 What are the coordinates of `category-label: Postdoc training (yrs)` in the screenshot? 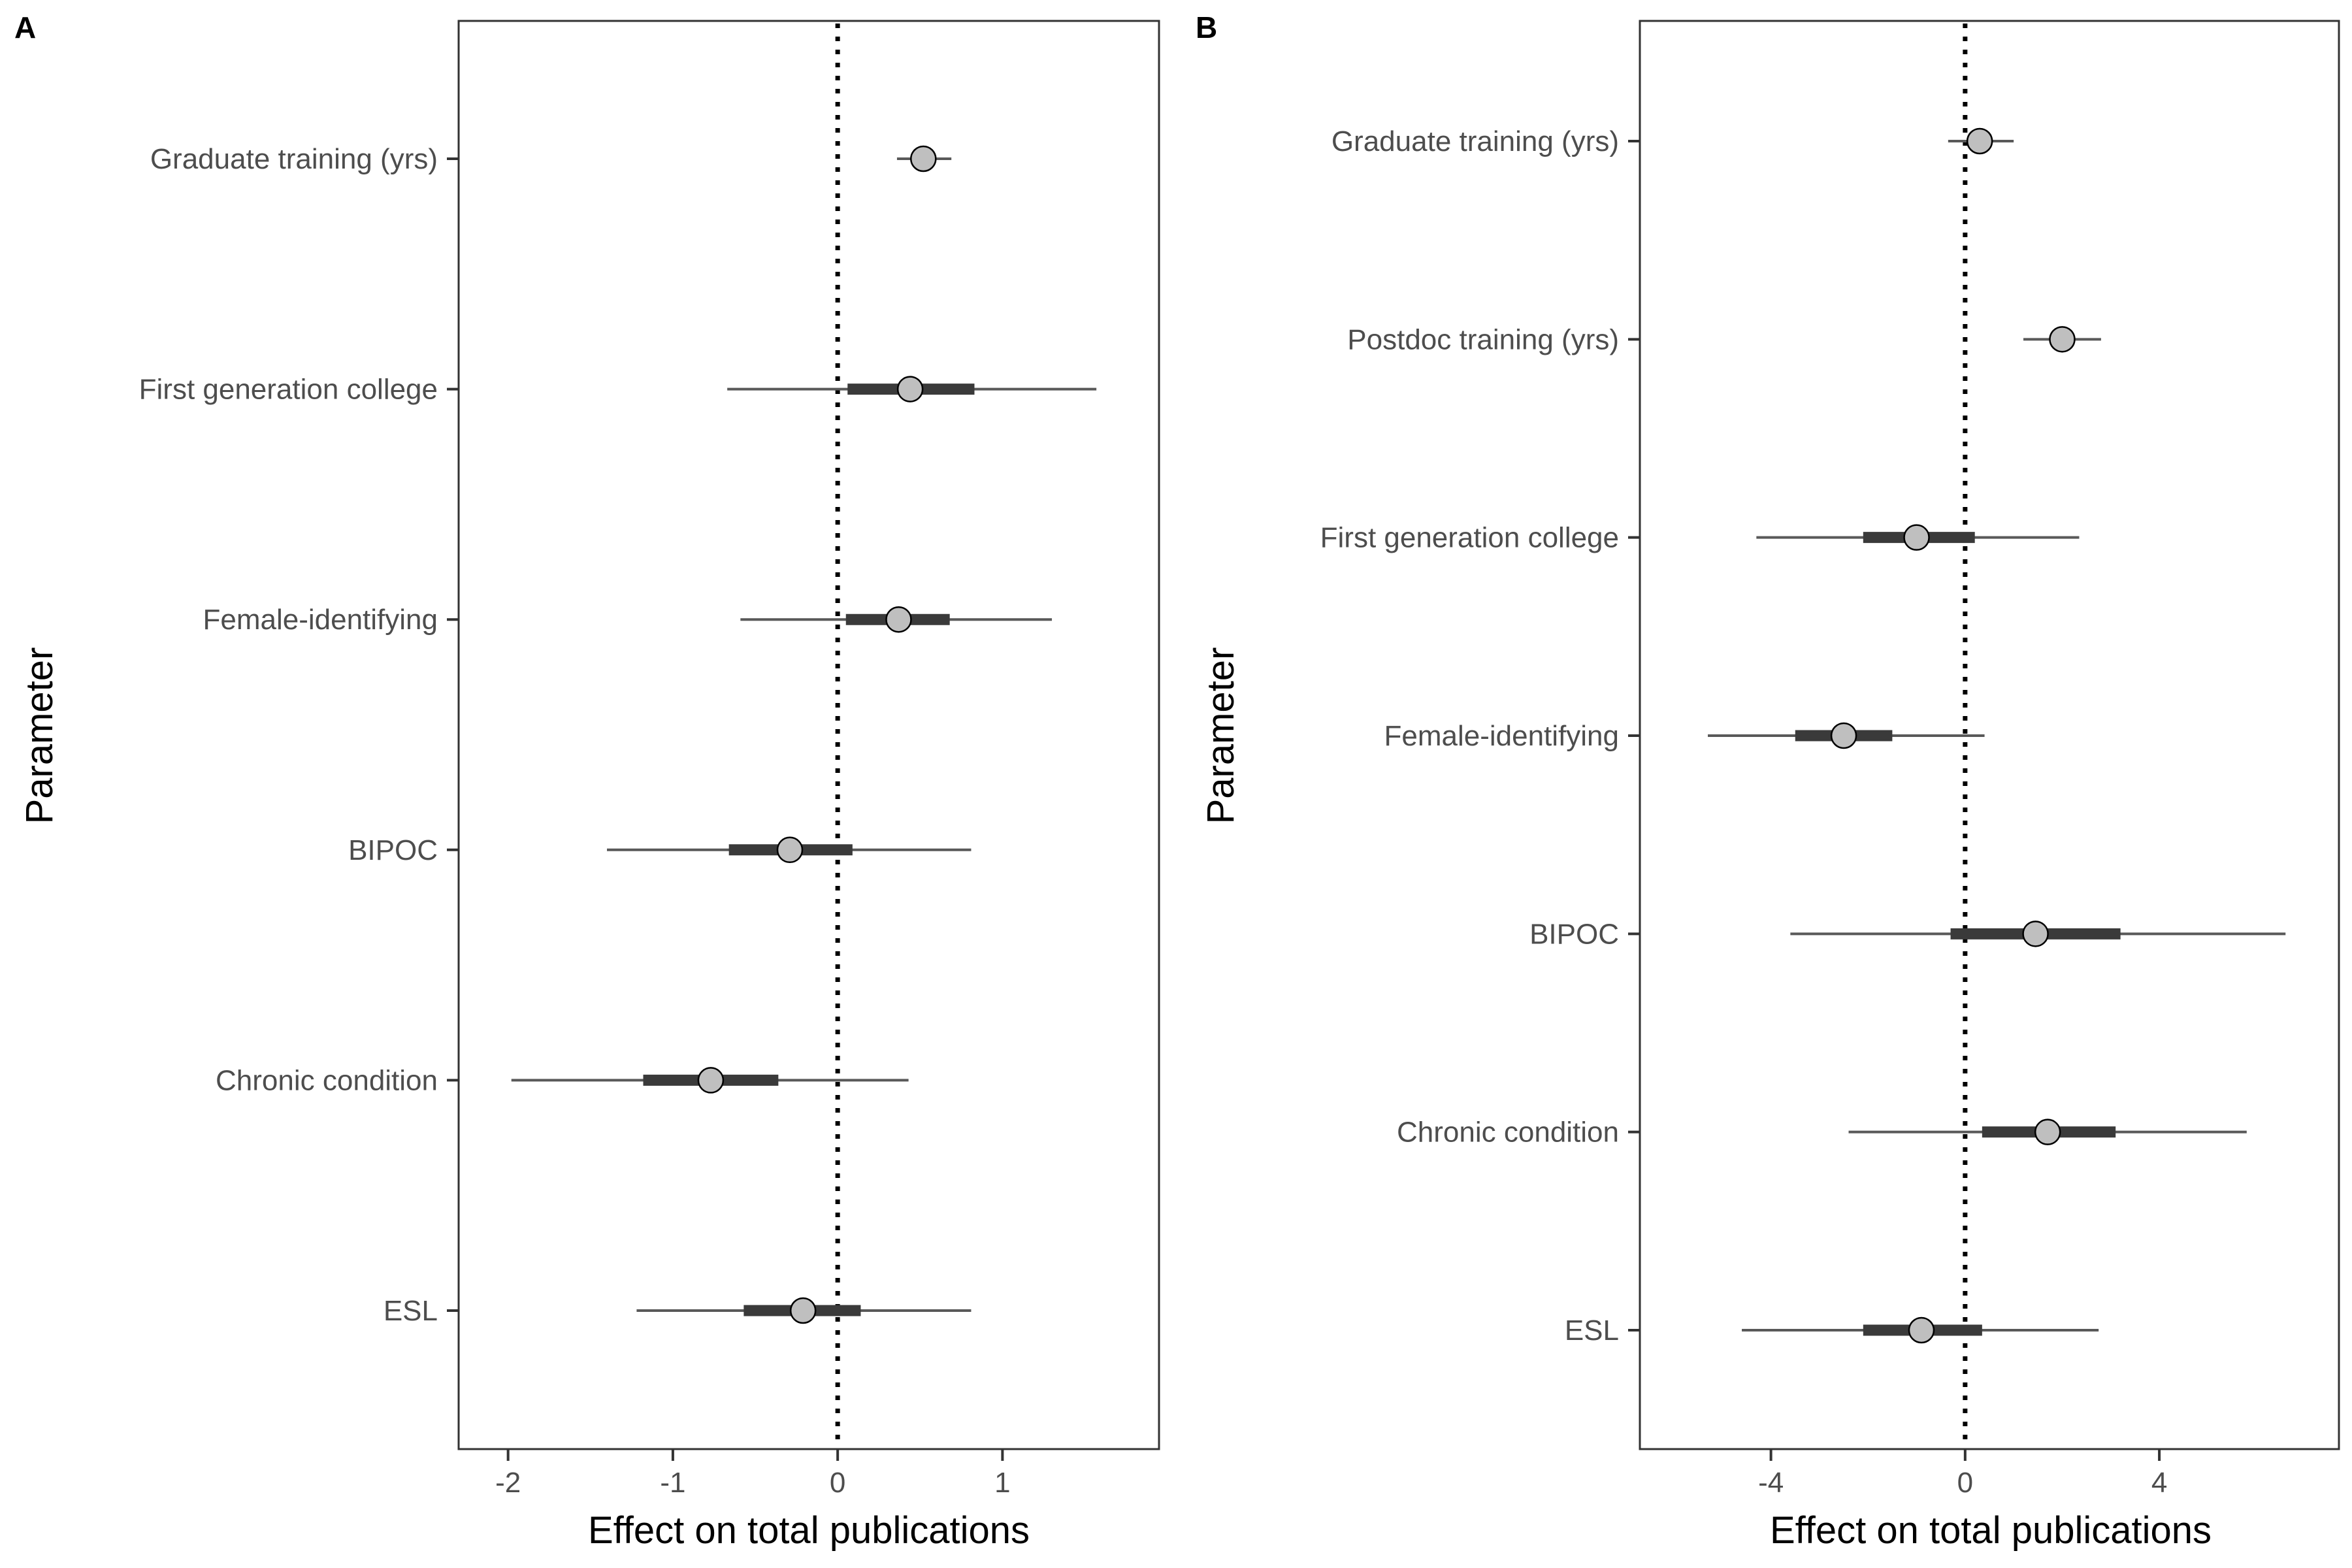 It's located at (1483, 339).